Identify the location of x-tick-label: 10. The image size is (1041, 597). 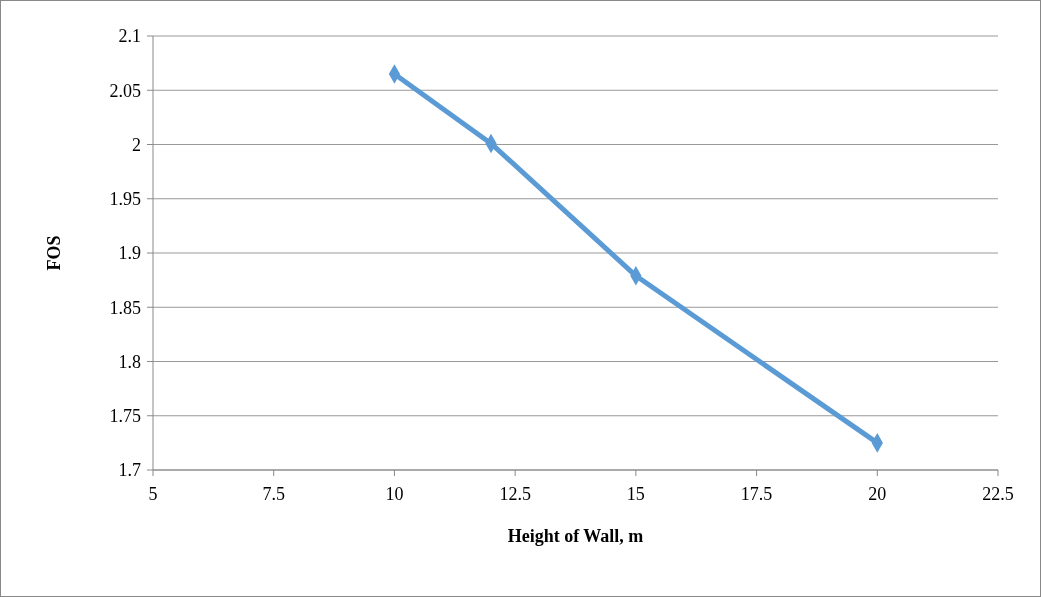
(394, 494).